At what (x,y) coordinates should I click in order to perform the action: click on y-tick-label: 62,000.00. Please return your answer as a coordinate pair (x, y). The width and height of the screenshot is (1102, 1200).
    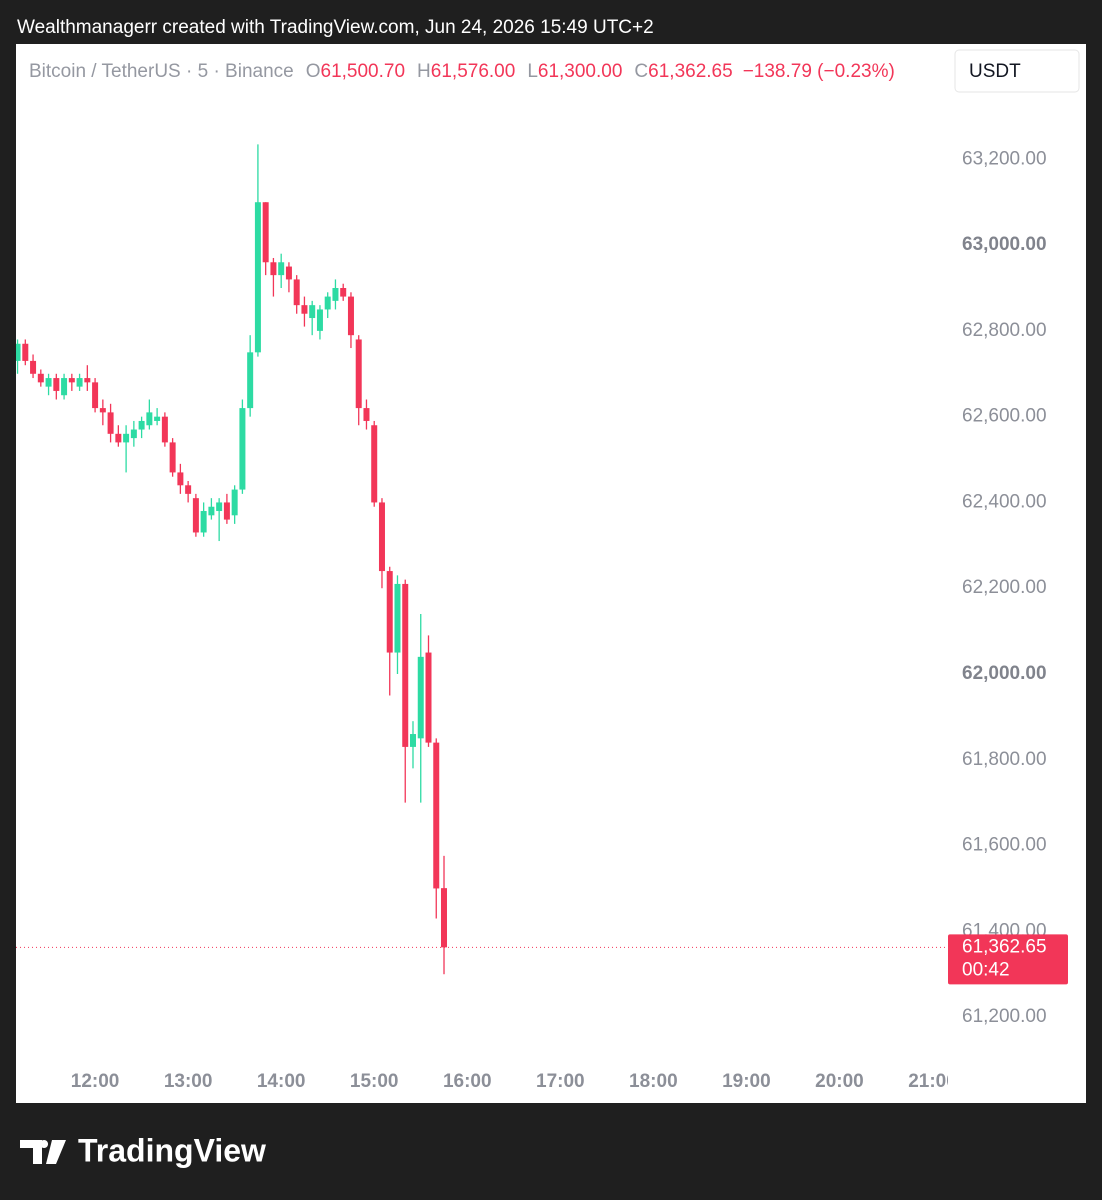
    Looking at the image, I should click on (1004, 673).